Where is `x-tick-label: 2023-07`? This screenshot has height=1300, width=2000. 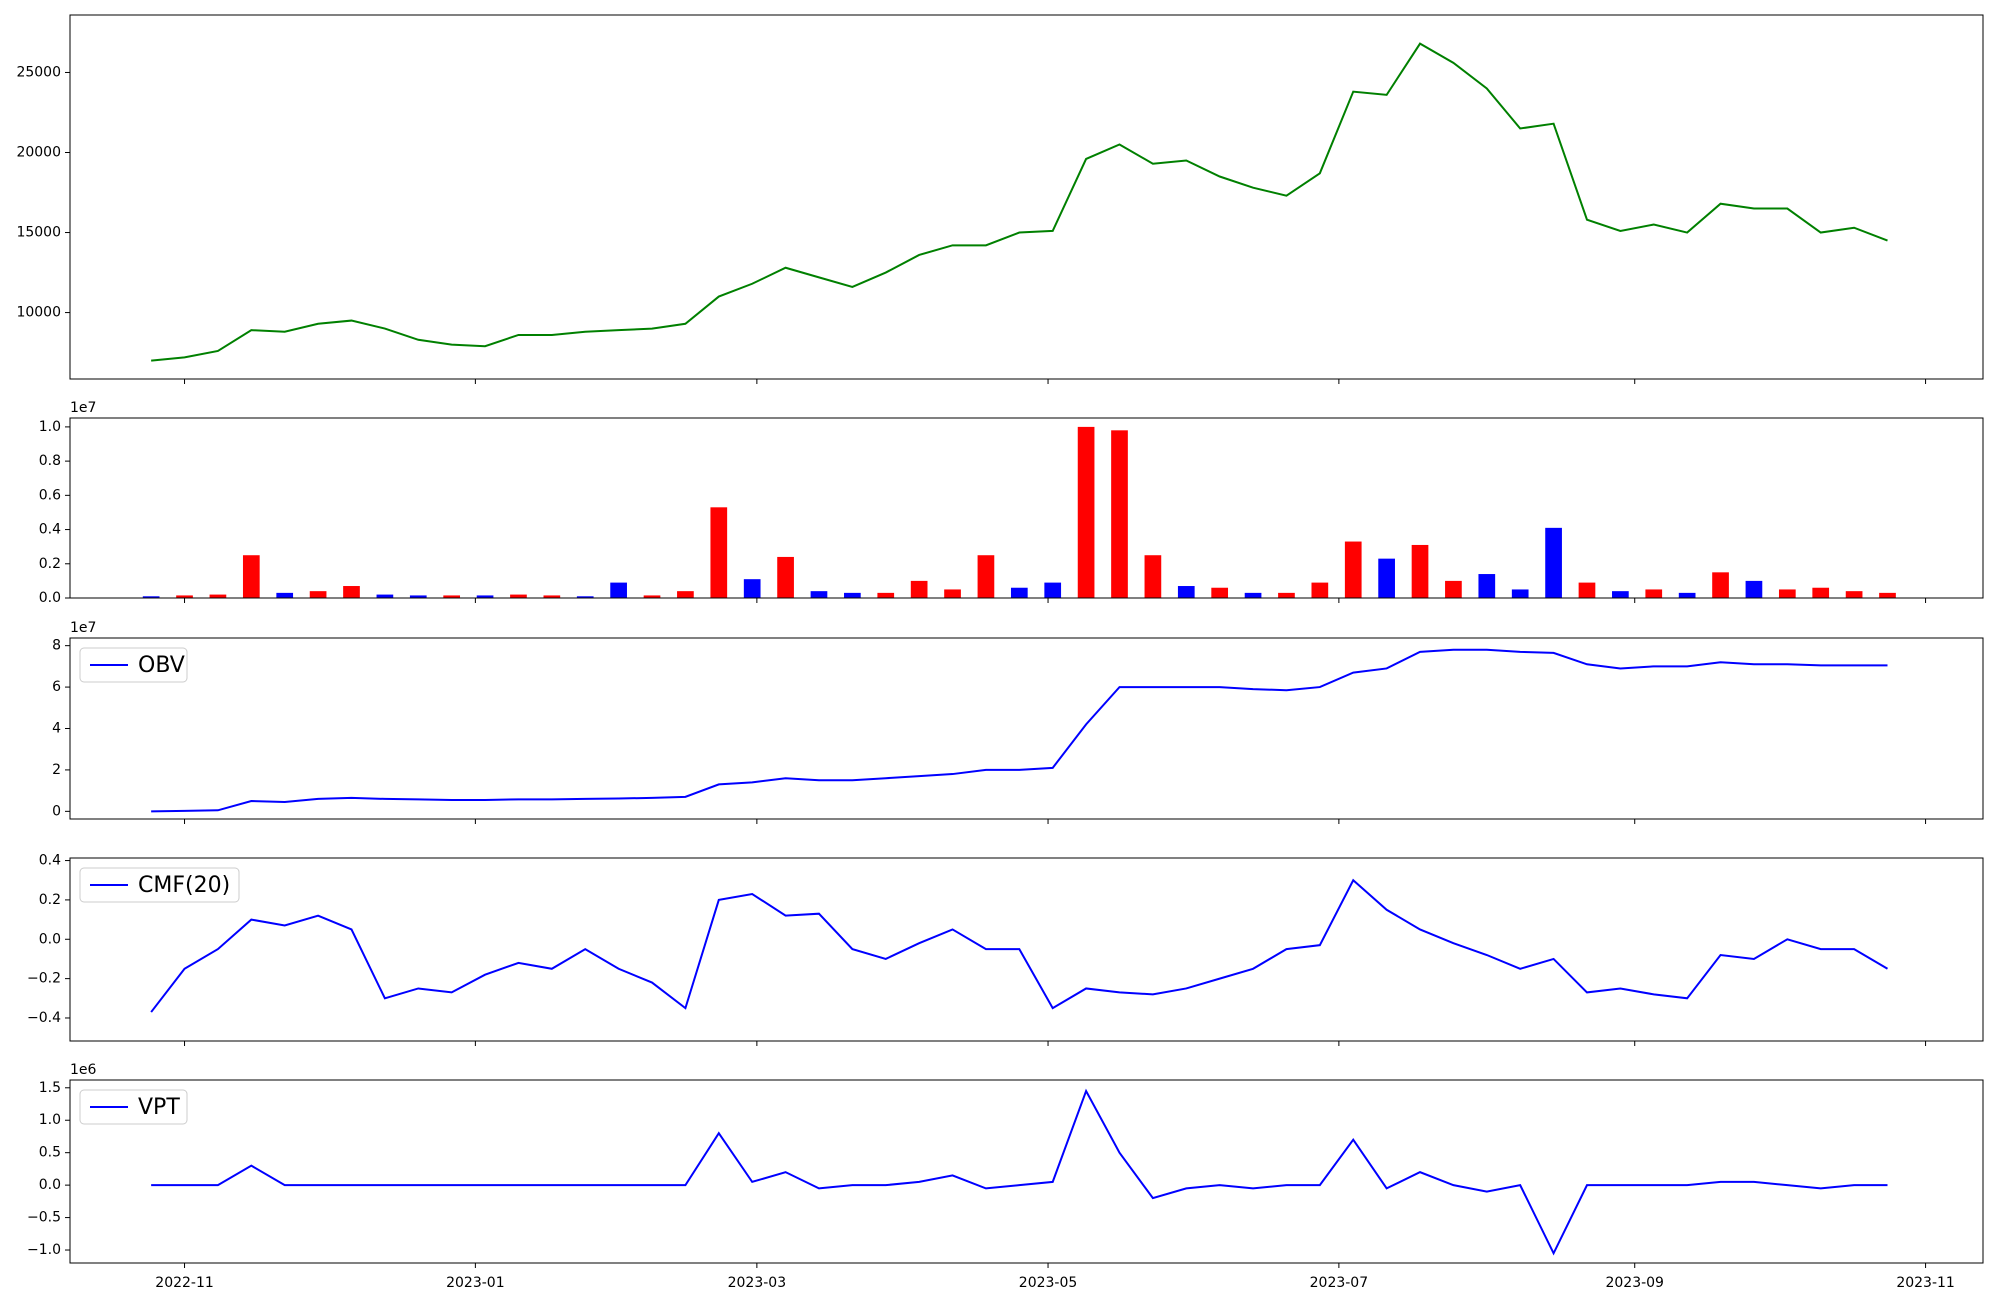
x-tick-label: 2023-07 is located at coordinates (1339, 1283).